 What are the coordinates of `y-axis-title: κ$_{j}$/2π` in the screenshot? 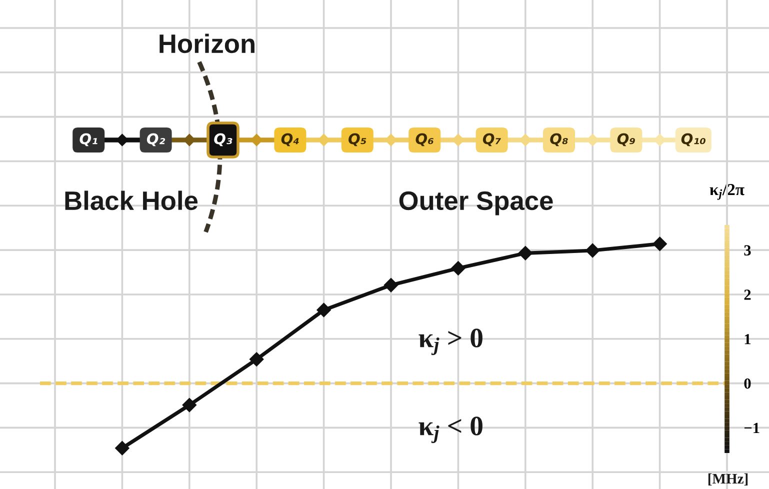 It's located at (727, 192).